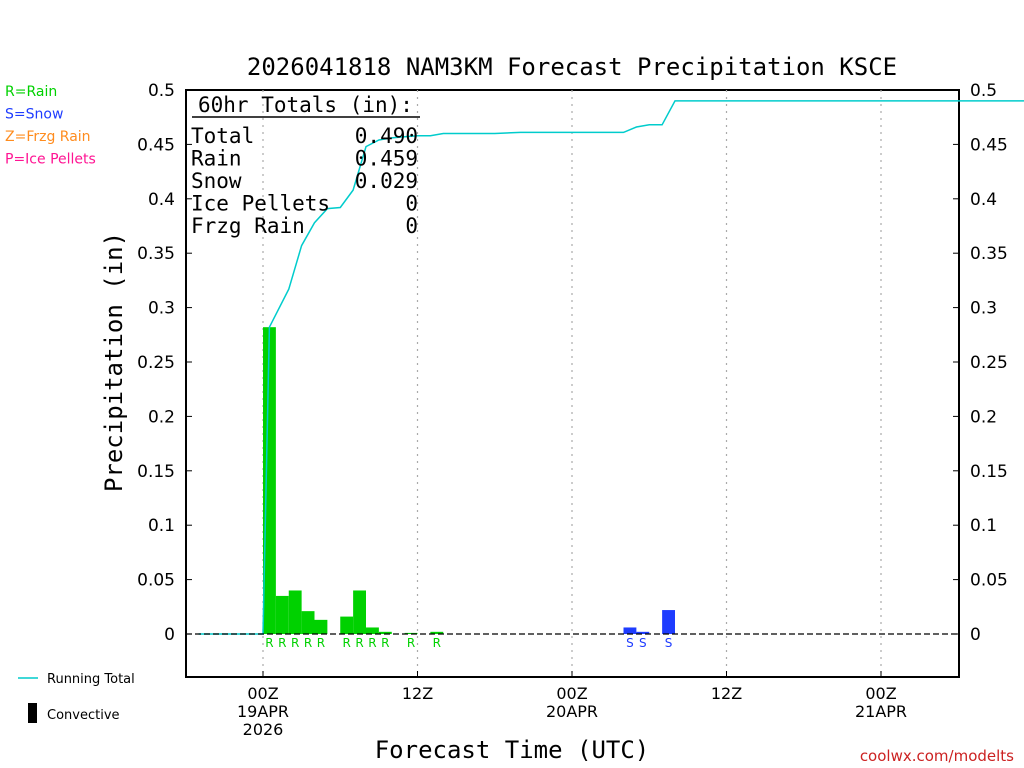 This screenshot has width=1024, height=768. I want to click on totals-row-value: 0.490, so click(386, 136).